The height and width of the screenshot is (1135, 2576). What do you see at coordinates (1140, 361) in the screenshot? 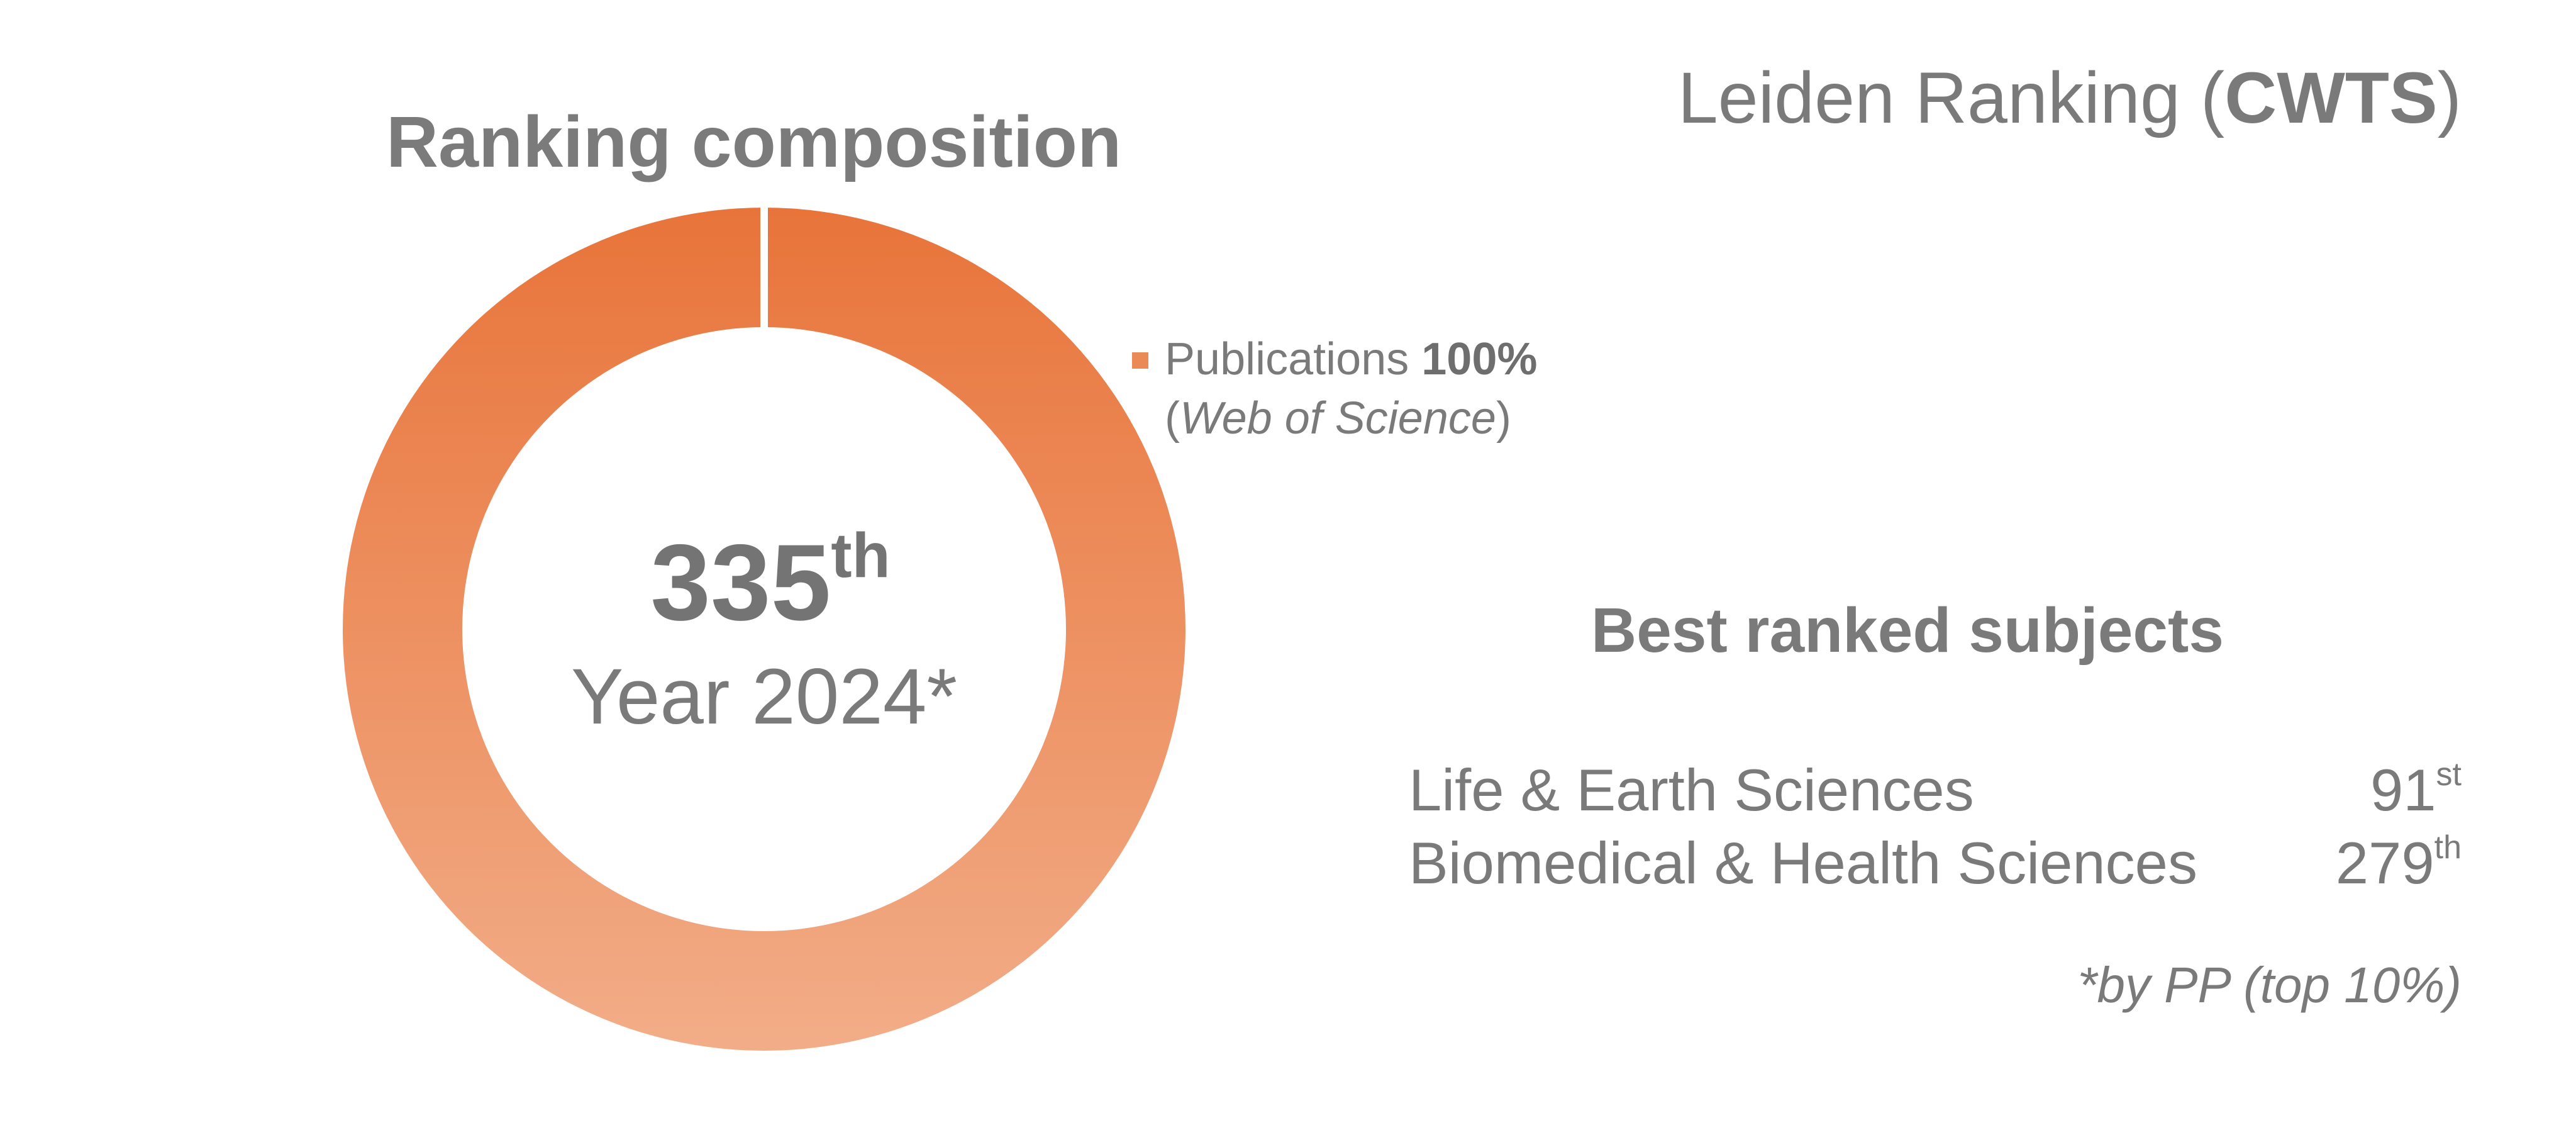
I see `legend-marker-publications` at bounding box center [1140, 361].